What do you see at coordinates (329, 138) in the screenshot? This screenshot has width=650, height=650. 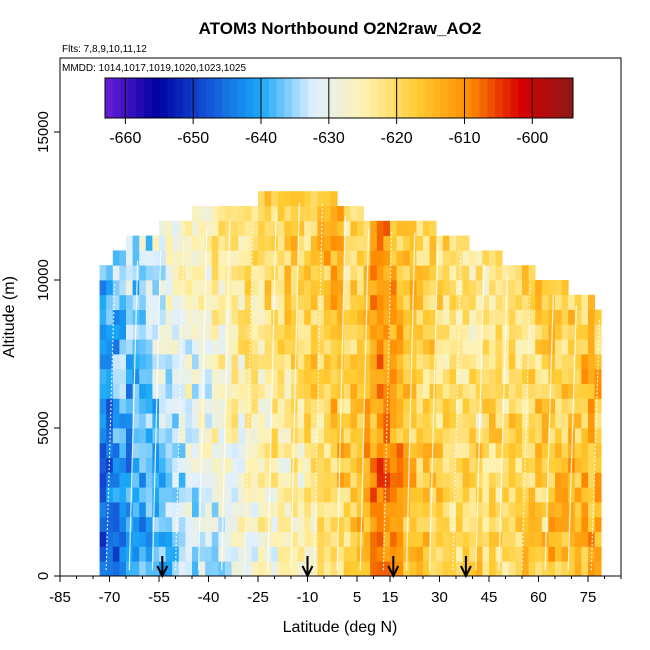 I see `colorbar-tick-label: -630` at bounding box center [329, 138].